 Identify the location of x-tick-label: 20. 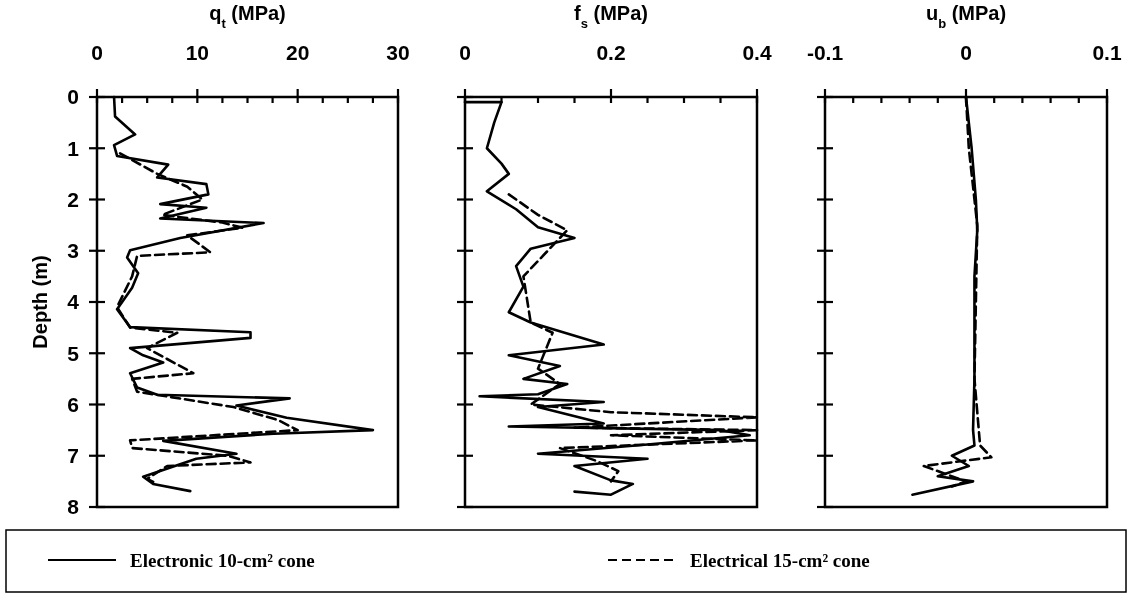
(297, 53).